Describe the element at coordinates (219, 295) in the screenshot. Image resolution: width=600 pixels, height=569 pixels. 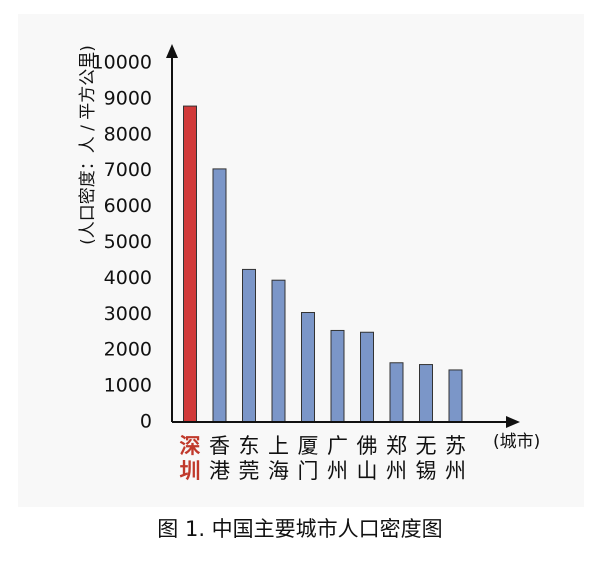
I see `bar-香港` at that location.